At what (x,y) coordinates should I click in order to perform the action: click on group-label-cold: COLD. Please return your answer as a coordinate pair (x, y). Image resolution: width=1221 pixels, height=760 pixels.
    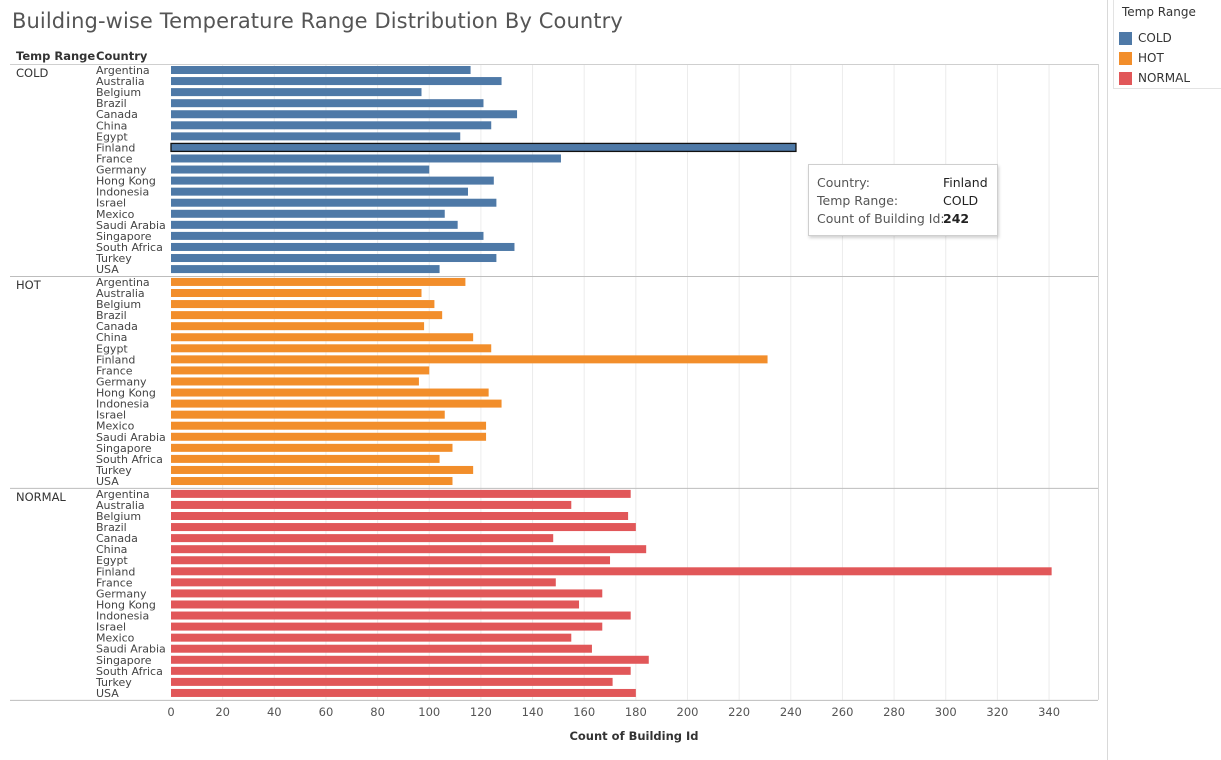
    Looking at the image, I should click on (32, 73).